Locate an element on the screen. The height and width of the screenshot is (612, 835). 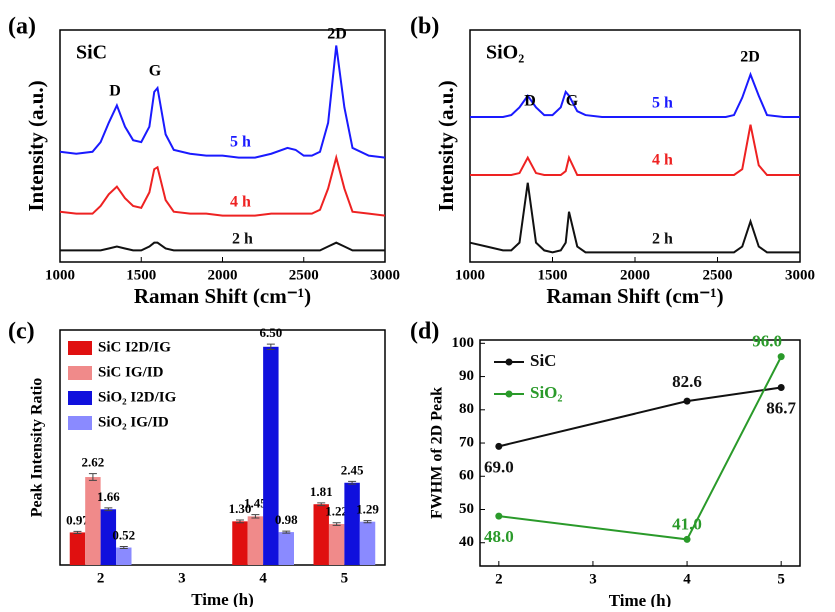
value-label: 1.30 is located at coordinates (240, 508).